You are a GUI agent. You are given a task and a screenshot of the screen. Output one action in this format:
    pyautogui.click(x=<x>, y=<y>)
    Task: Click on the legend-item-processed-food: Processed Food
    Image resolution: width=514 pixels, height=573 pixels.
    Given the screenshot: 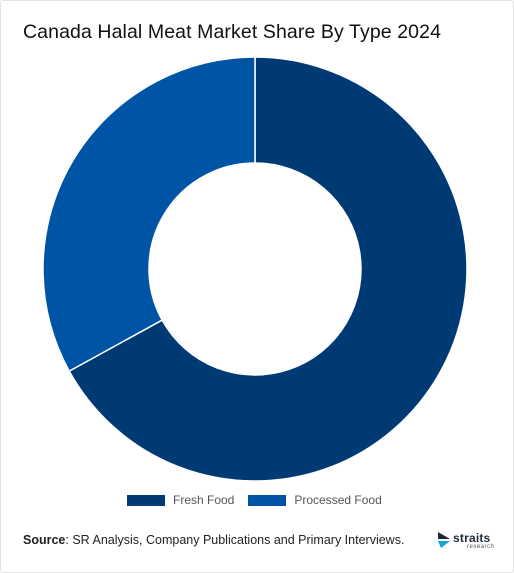 What is the action you would take?
    pyautogui.click(x=315, y=500)
    